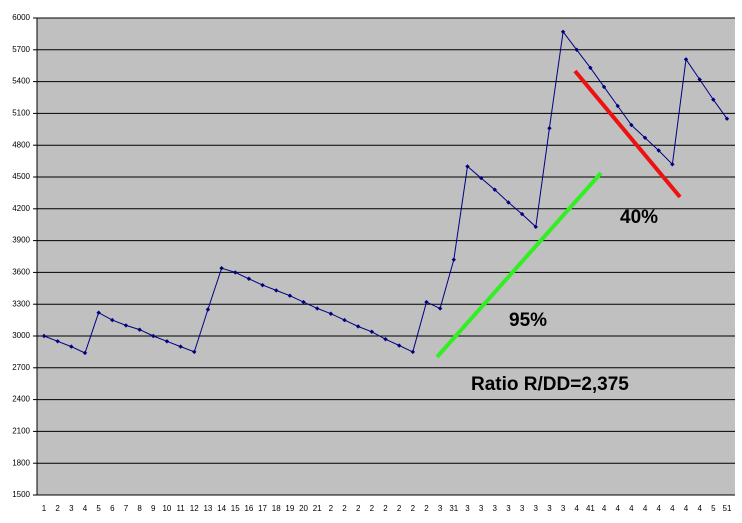  I want to click on x-tick-label: 9, so click(153, 508).